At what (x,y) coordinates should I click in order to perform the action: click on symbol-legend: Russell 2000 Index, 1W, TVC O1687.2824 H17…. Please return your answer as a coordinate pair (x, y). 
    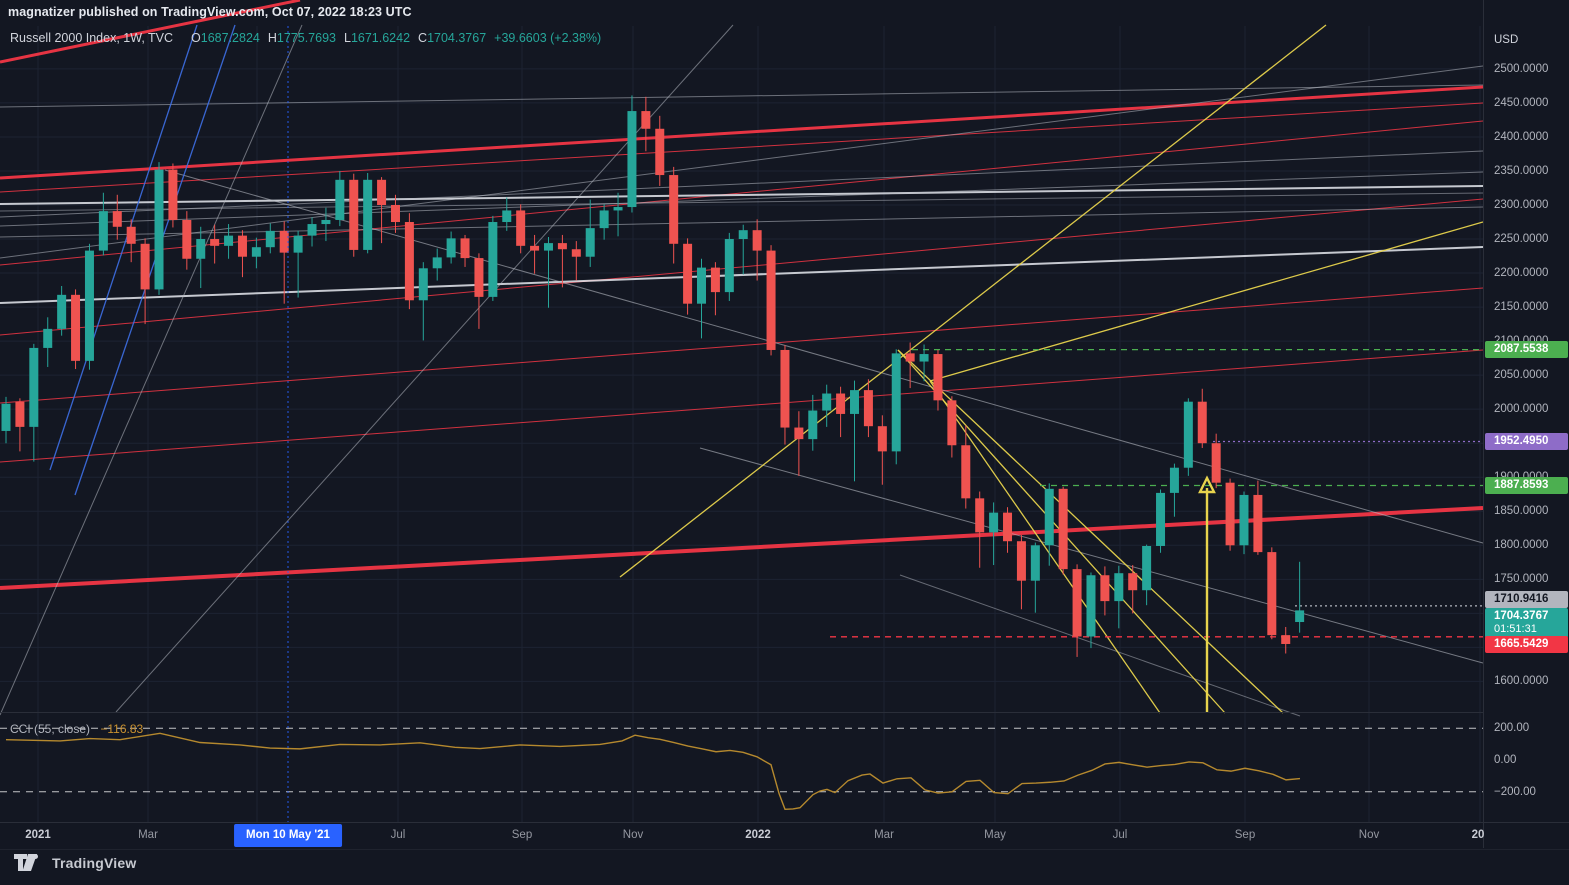
    Looking at the image, I should click on (305, 38).